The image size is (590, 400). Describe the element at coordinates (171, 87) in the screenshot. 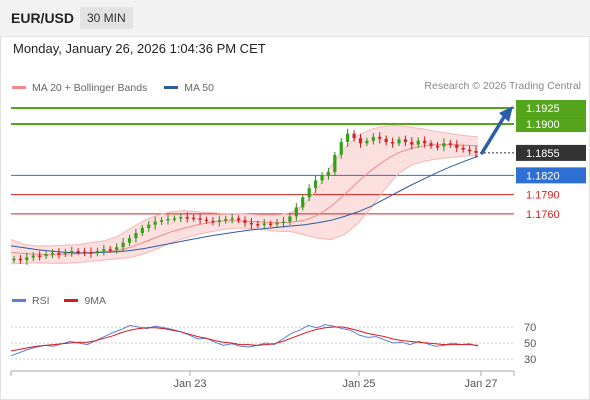

I see `legend-swatch-ma50` at that location.